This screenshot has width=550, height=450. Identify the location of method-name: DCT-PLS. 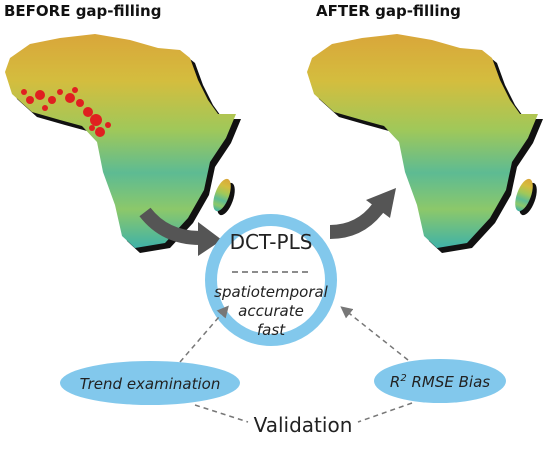
(271, 242).